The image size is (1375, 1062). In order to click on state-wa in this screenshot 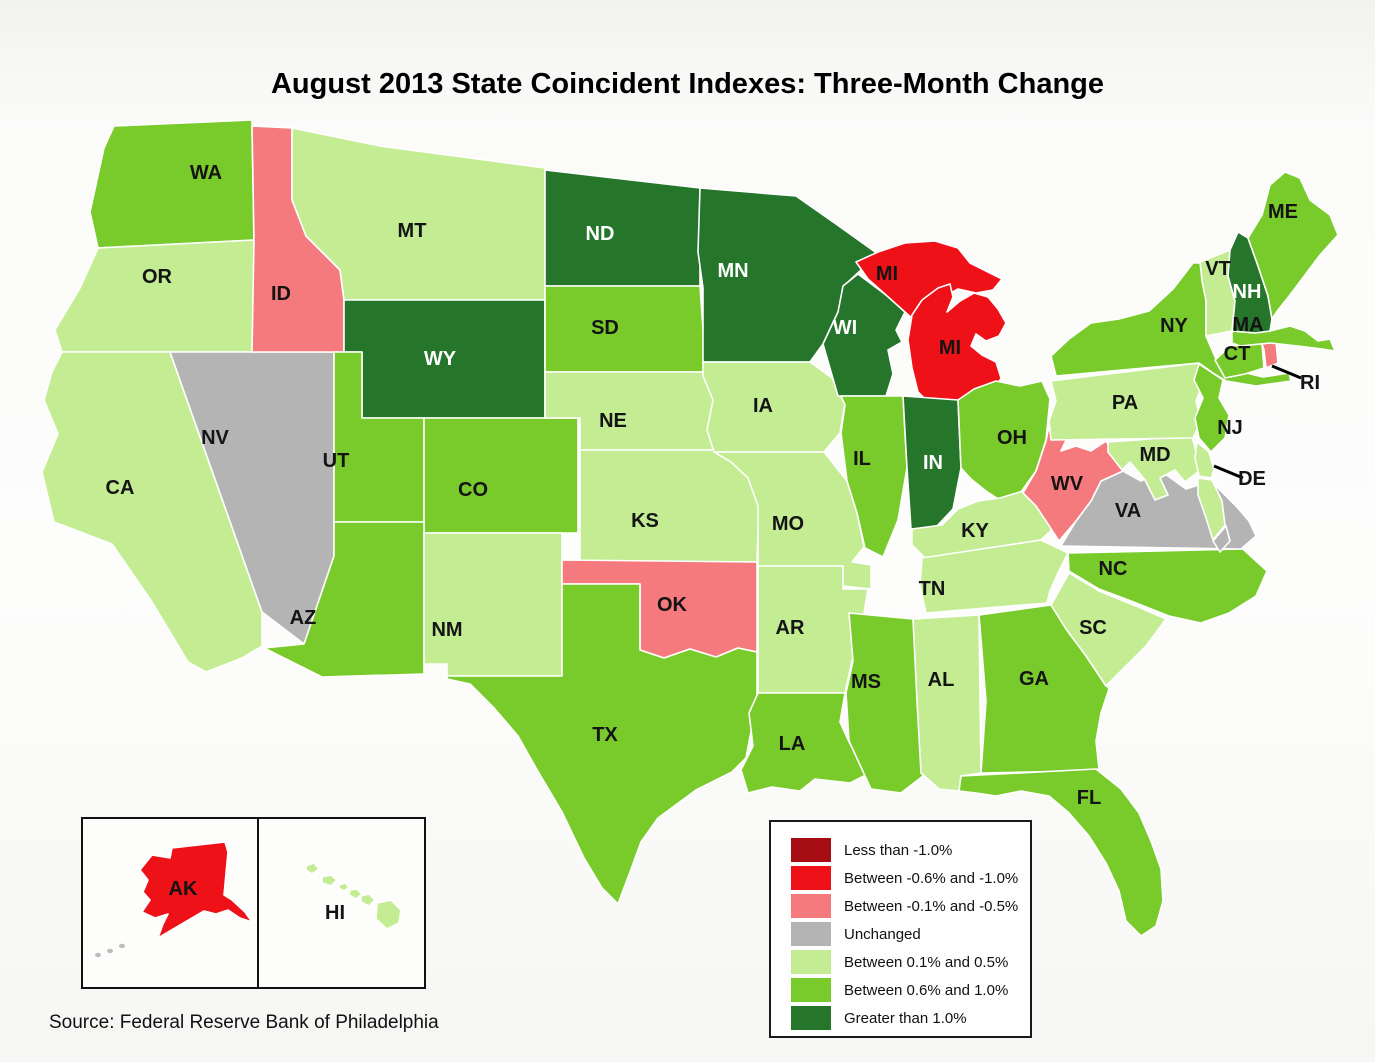, I will do `click(172, 184)`.